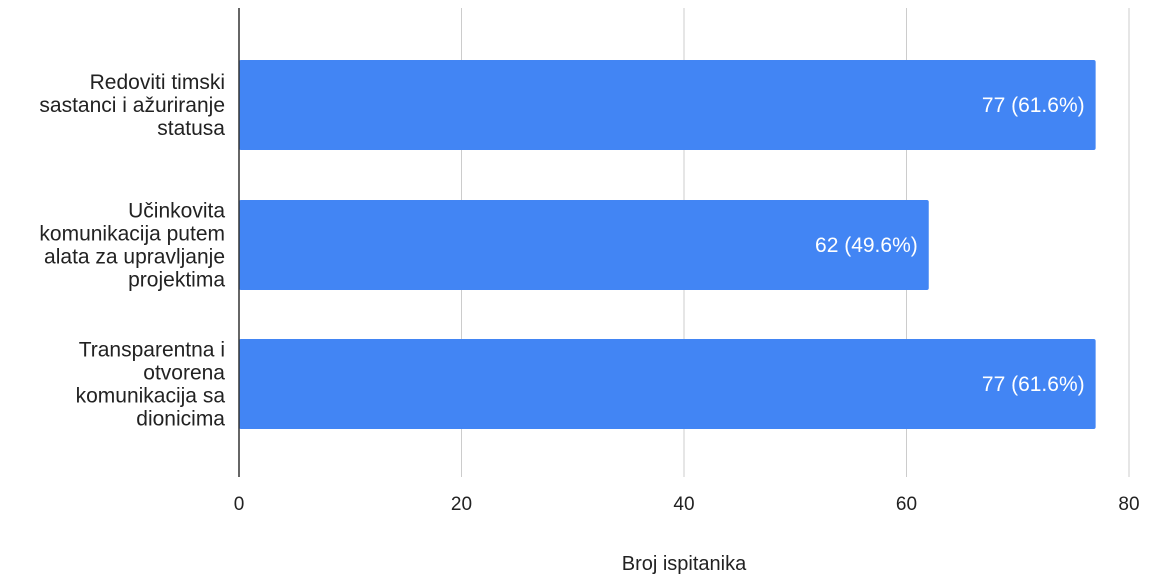 This screenshot has height=577, width=1151. Describe the element at coordinates (176, 211) in the screenshot. I see `category-label-line: Učinkovita` at that location.